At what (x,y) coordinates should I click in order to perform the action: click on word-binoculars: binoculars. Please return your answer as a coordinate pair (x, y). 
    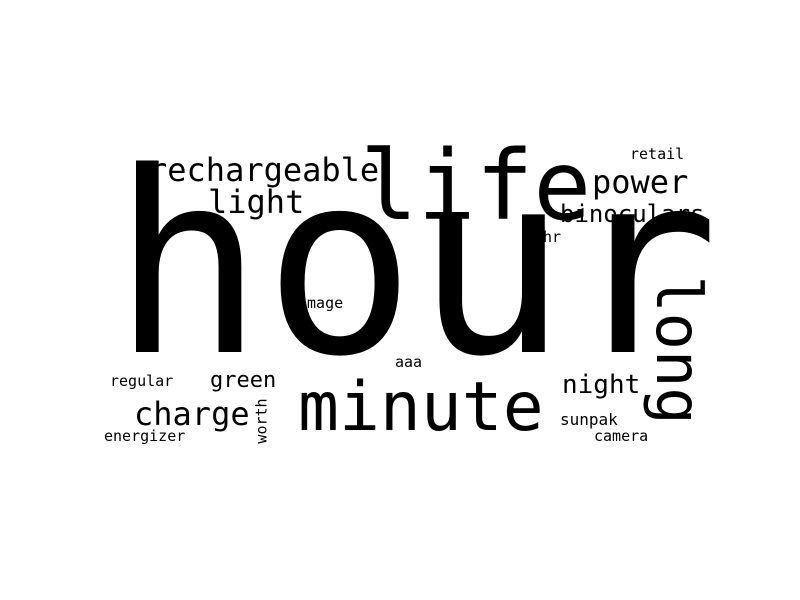
    Looking at the image, I should click on (632, 214).